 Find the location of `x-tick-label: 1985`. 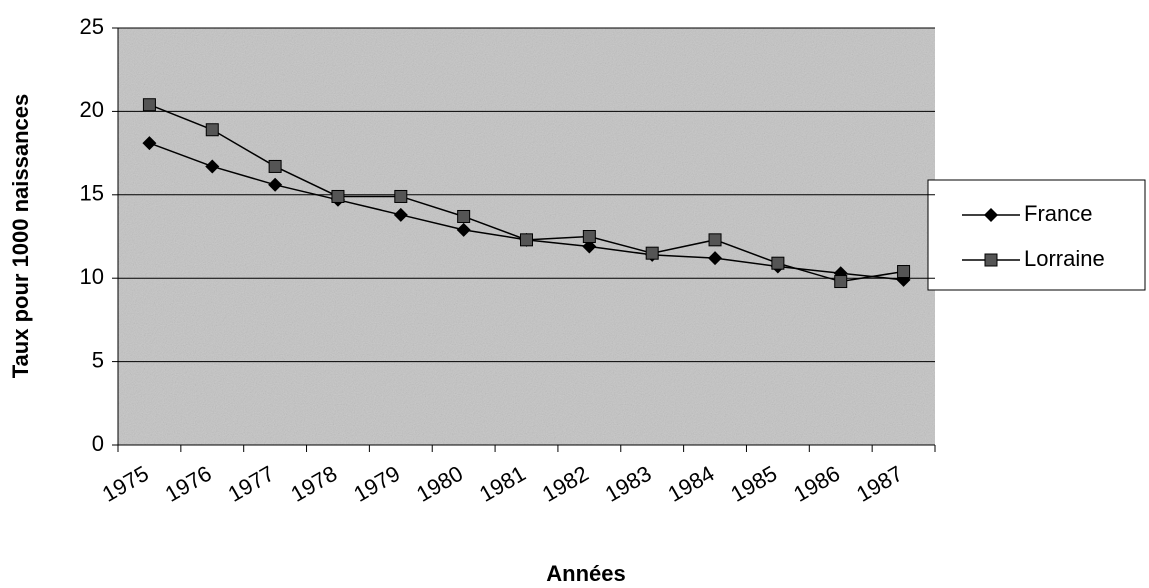

x-tick-label: 1985 is located at coordinates (753, 484).